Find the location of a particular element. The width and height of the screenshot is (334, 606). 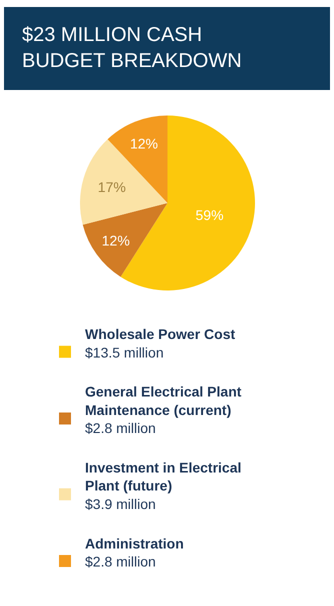

chart-title: $23 MILLION CASH BUDGET BREAKDOWN is located at coordinates (132, 48).